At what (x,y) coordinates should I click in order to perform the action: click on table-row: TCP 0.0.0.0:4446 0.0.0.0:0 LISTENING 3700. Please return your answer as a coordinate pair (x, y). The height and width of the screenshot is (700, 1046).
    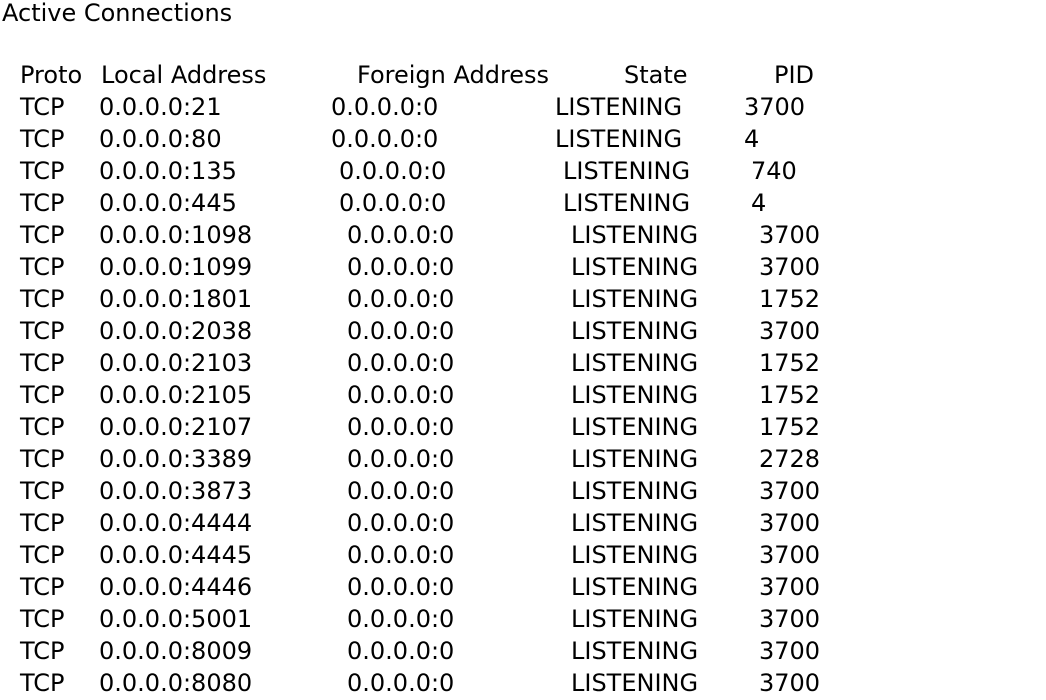
    Looking at the image, I should click on (523, 588).